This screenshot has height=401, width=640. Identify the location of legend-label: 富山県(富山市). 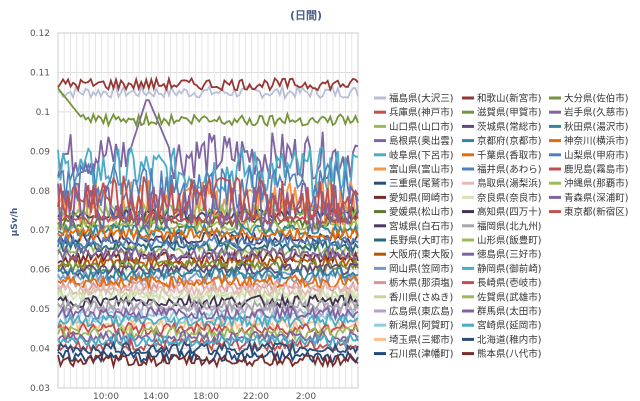
(421, 170).